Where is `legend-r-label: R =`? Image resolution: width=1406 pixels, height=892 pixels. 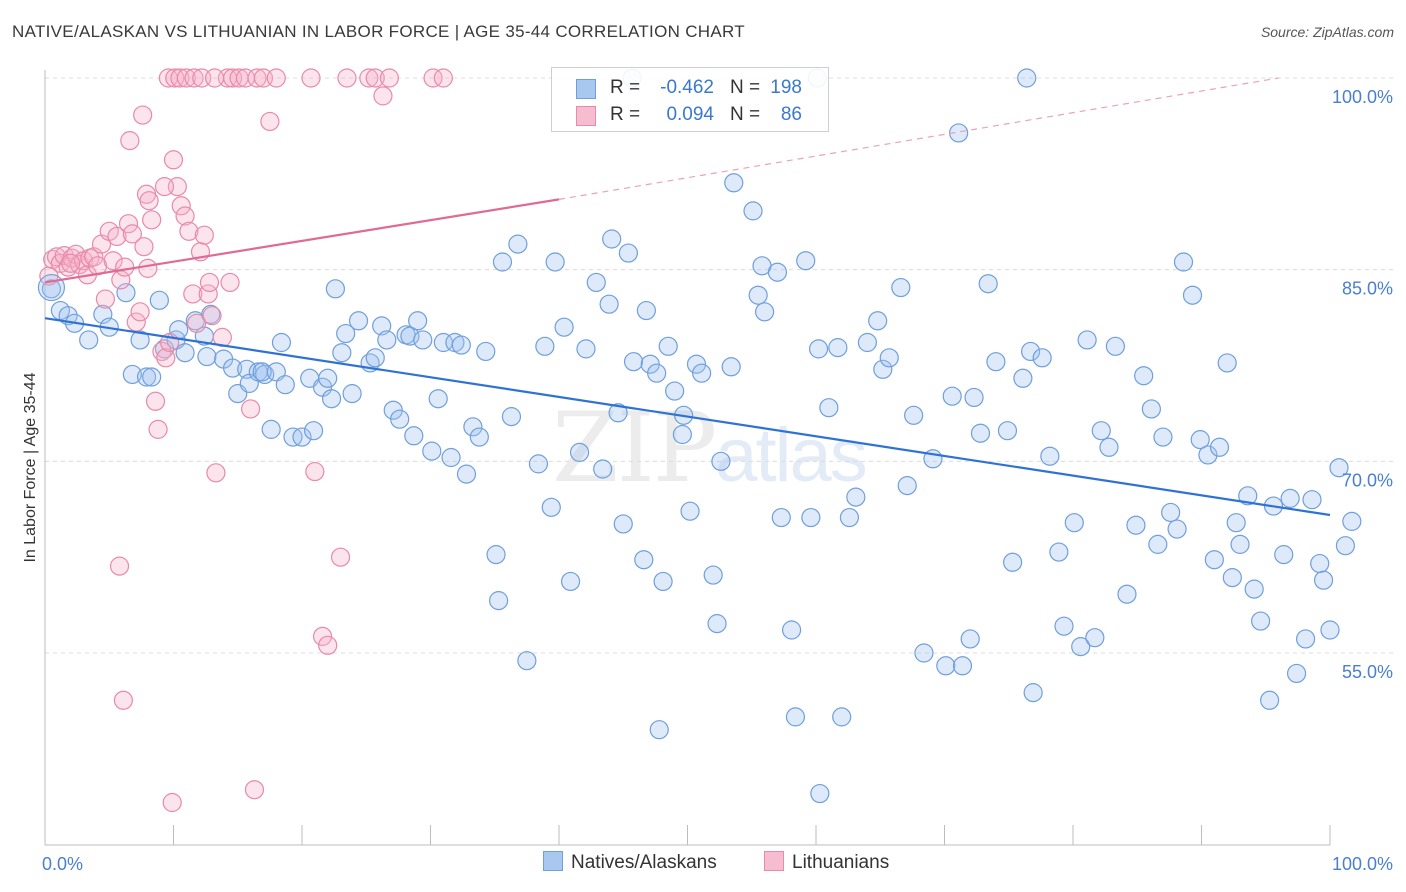 legend-r-label: R = is located at coordinates (625, 114).